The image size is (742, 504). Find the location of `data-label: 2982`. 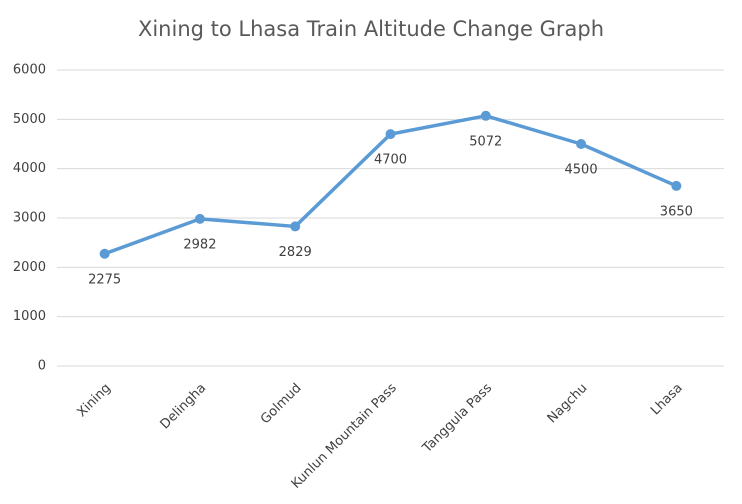

data-label: 2982 is located at coordinates (199, 244).